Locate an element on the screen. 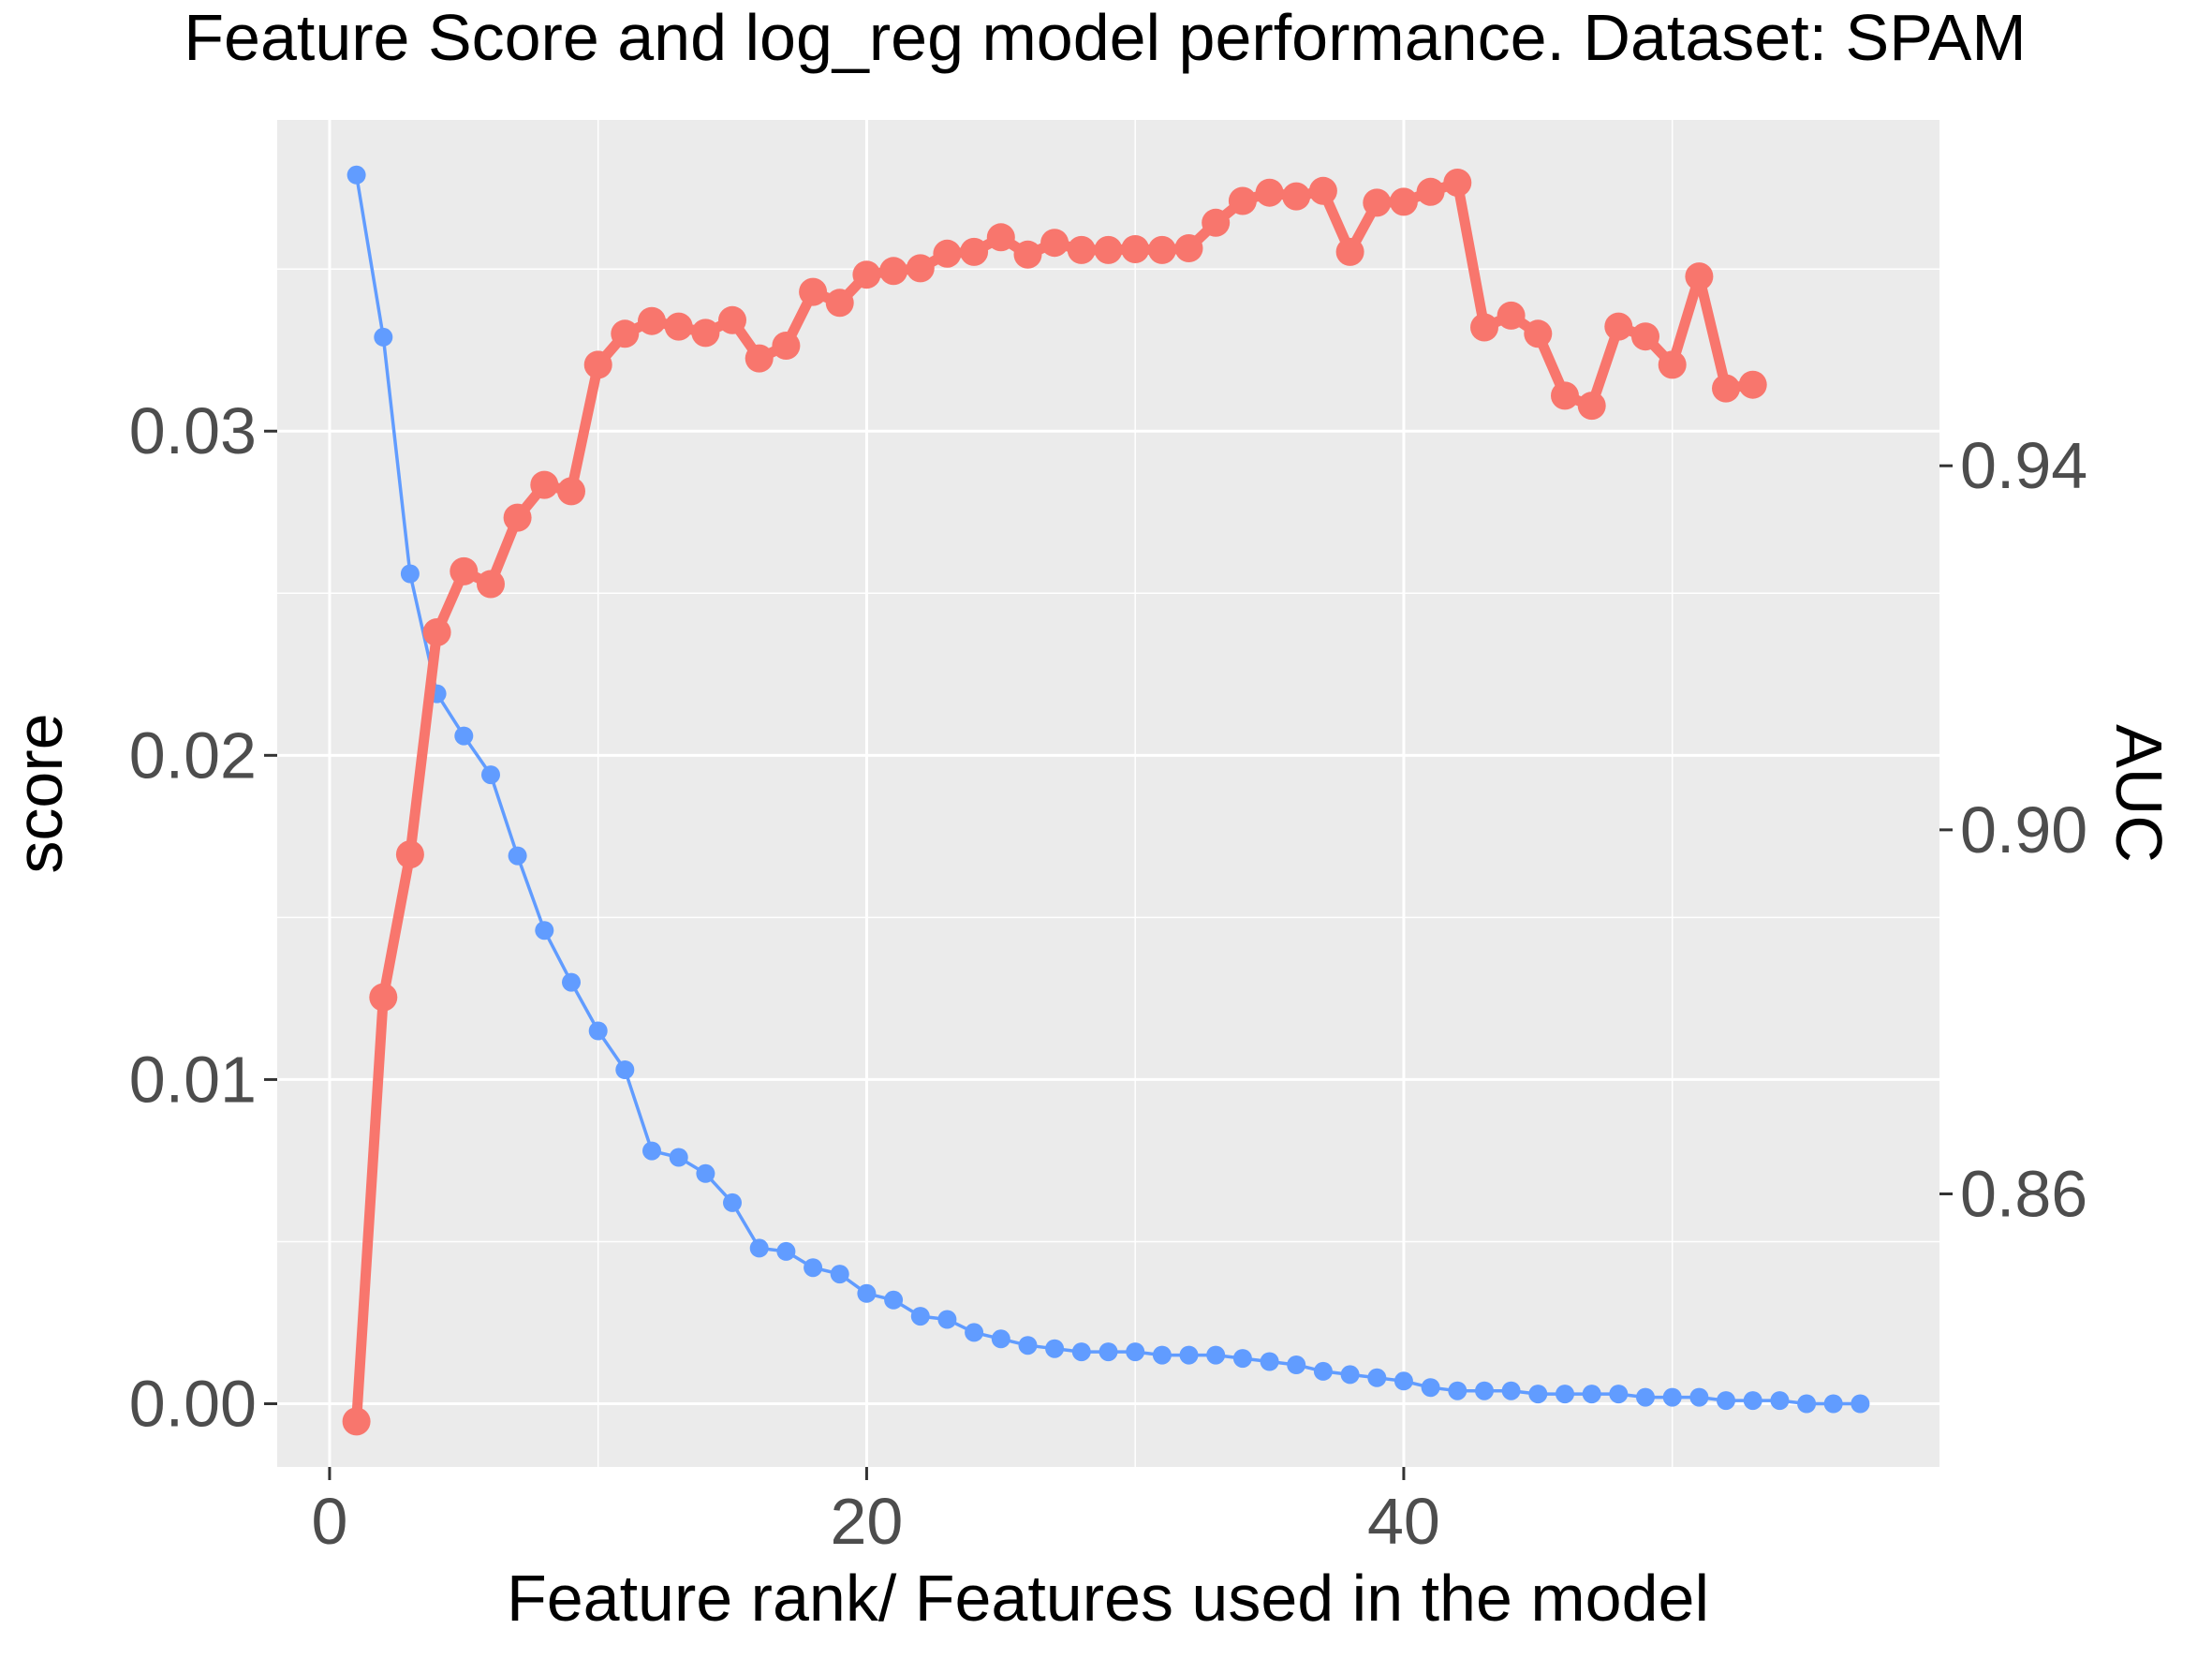  y-tick-label-left: 0.01 is located at coordinates (193, 1079).